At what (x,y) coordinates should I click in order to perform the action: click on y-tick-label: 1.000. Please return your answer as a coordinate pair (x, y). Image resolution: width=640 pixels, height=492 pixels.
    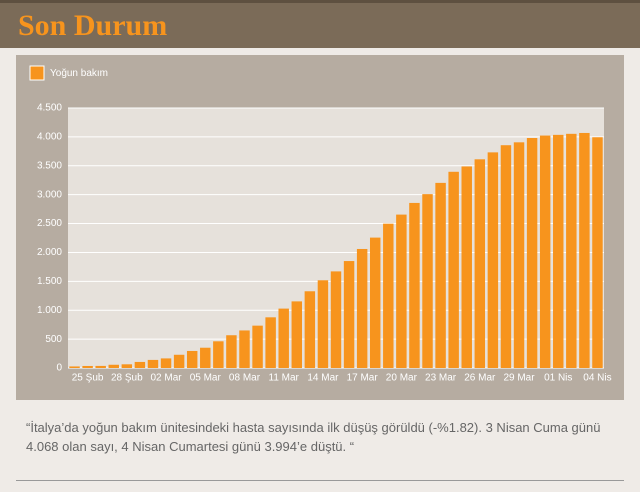
    Looking at the image, I should click on (49, 310).